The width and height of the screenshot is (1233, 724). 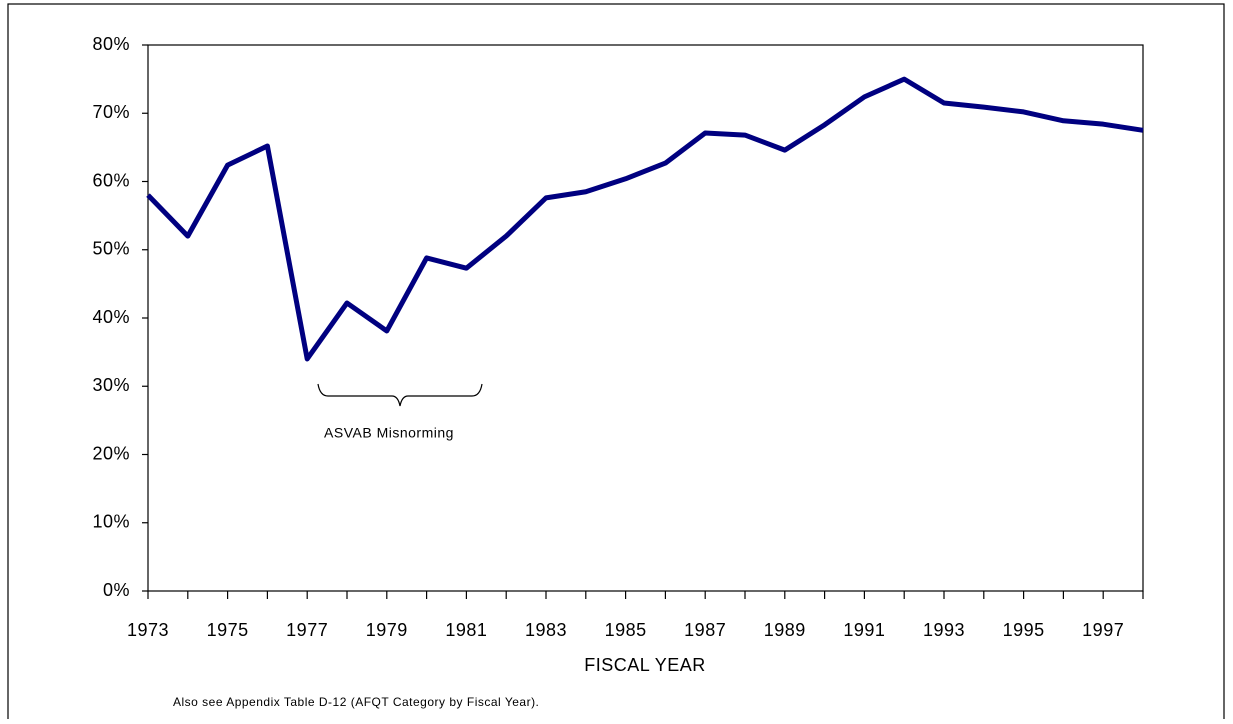 I want to click on y-tick-label: 80%, so click(x=111, y=44).